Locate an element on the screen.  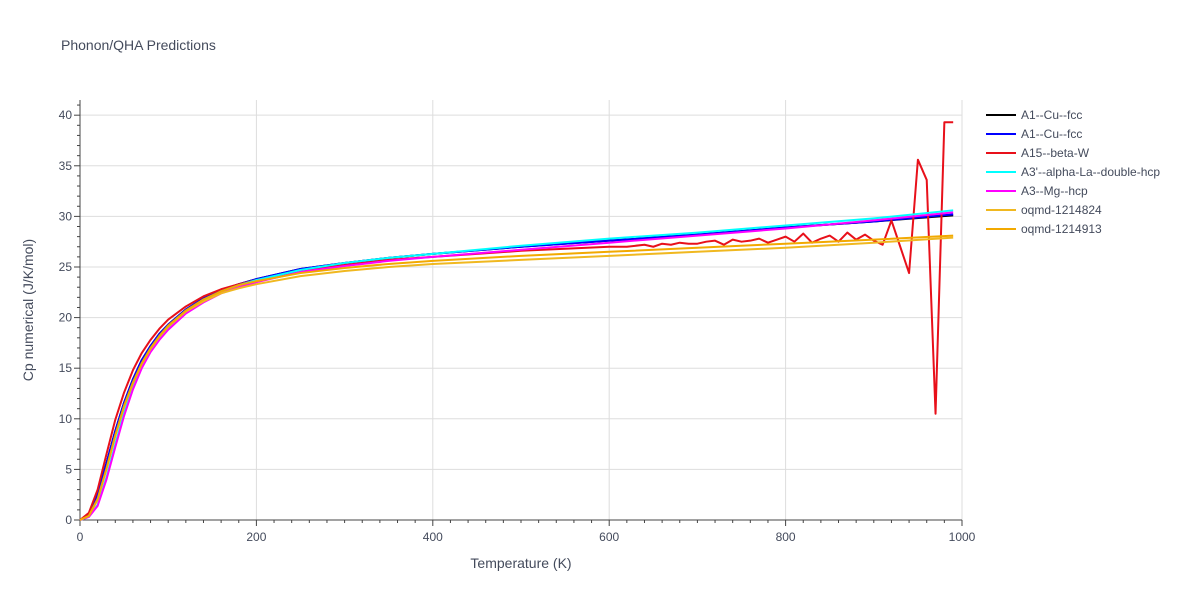
legend-item: A3--Mg--hcp is located at coordinates (1037, 191).